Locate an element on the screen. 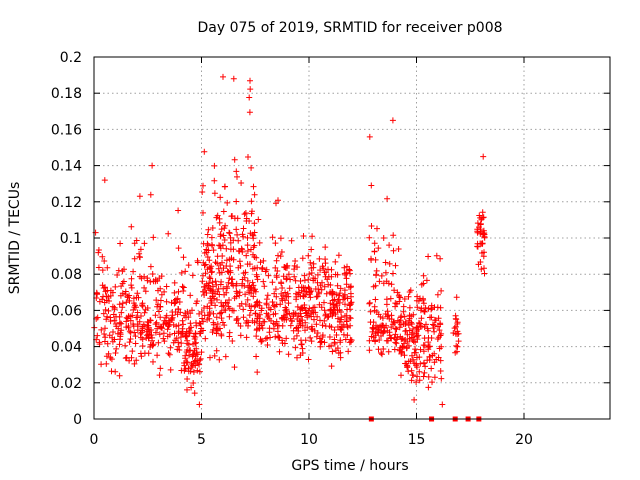  y-tick-label: 0.02 is located at coordinates (66, 384).